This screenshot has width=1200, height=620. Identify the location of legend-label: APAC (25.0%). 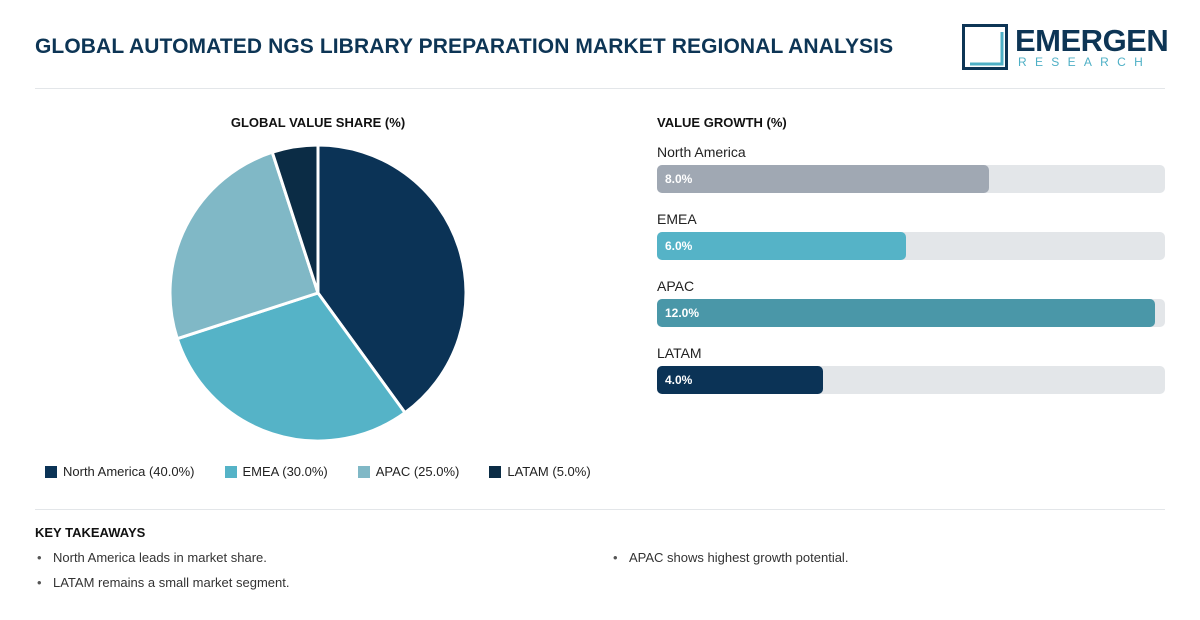
(417, 471).